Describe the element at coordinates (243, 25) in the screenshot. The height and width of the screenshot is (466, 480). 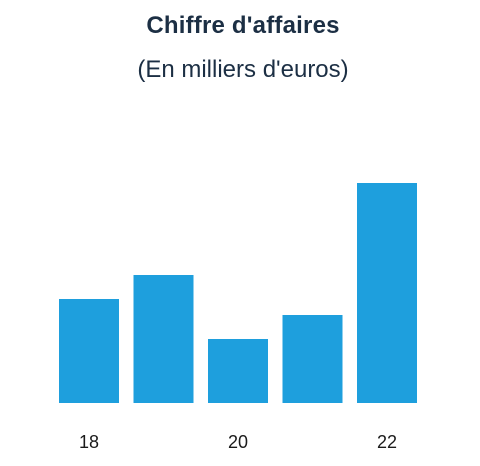
I see `chart-title: Chiffre d'affaires` at that location.